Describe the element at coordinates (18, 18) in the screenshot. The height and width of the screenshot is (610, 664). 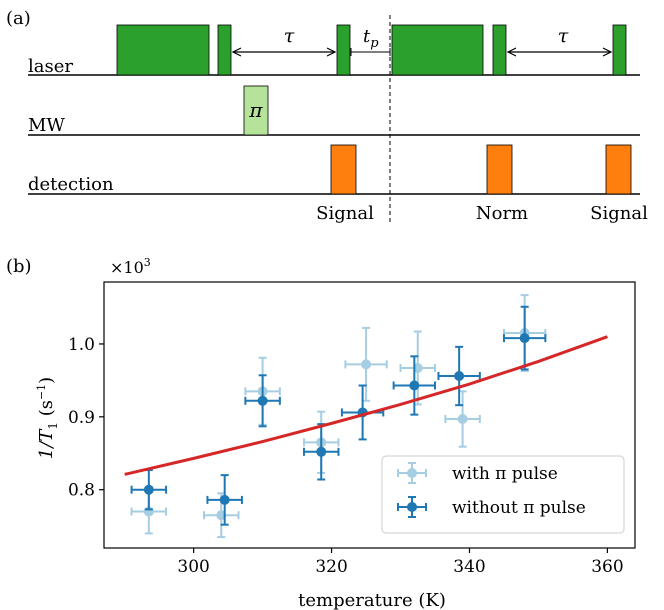
I see `panel-a-label: (a)` at that location.